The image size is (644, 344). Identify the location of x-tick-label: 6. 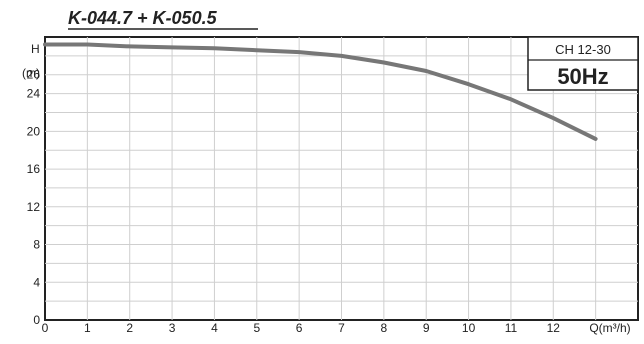
(299, 328).